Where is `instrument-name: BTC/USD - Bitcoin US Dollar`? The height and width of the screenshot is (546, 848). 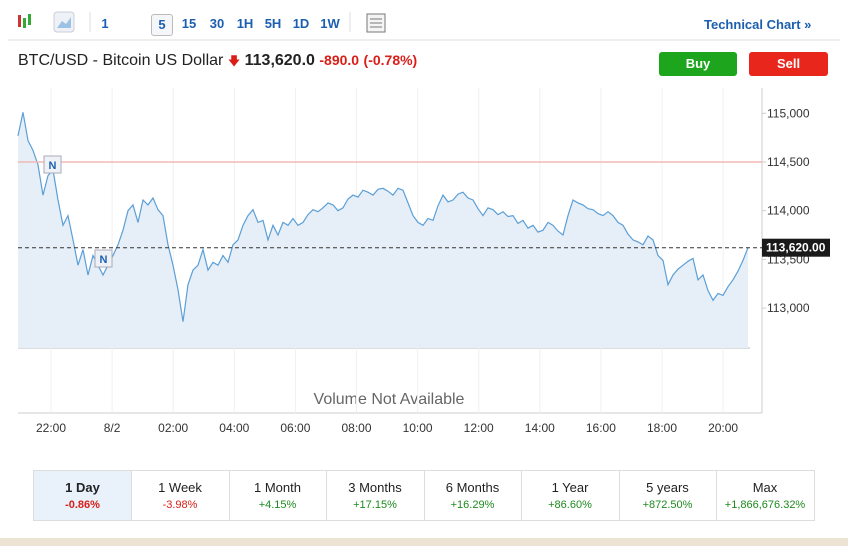
instrument-name: BTC/USD - Bitcoin US Dollar is located at coordinates (121, 60).